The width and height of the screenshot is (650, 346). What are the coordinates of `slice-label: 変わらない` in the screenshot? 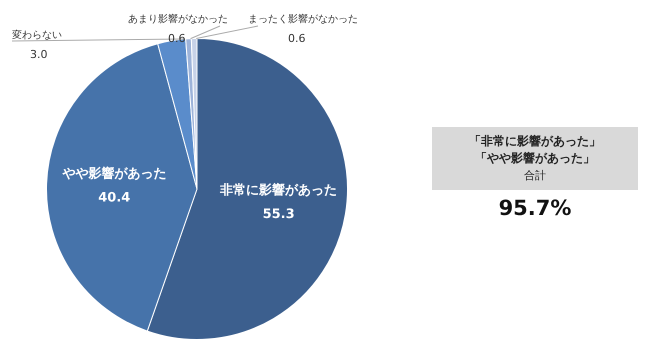 It's located at (37, 35).